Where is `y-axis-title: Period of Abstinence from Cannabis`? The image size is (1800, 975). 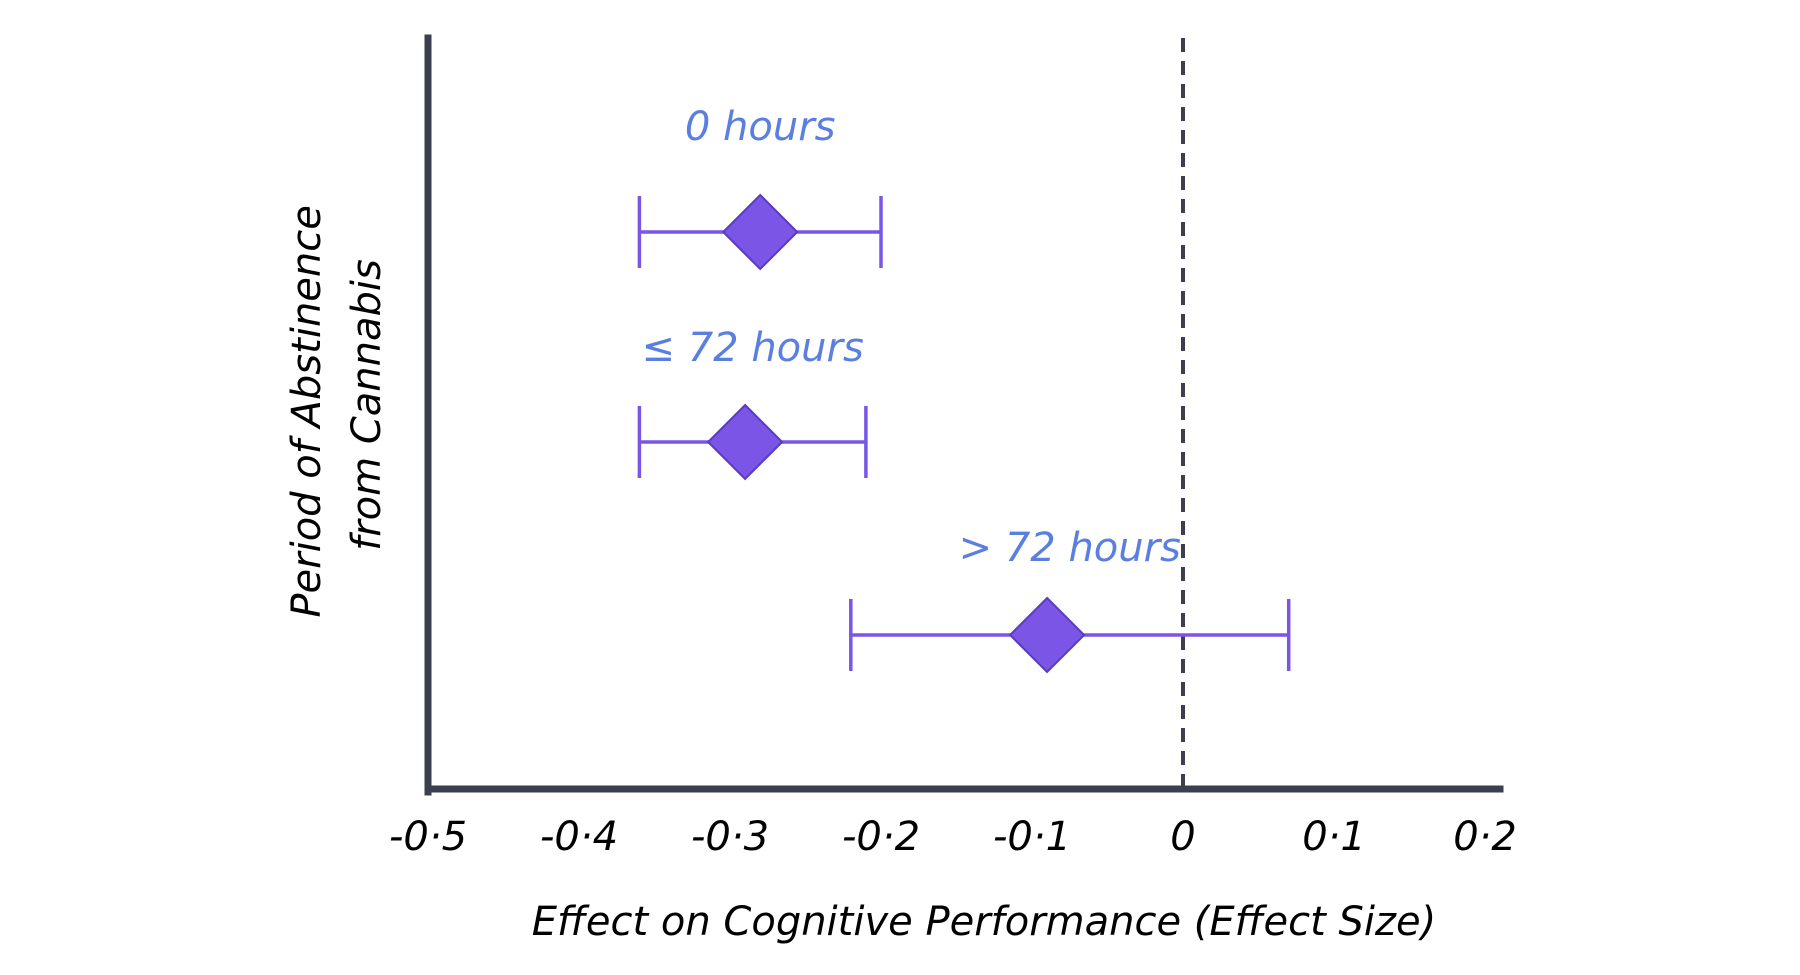 y-axis-title: Period of Abstinence from Cannabis is located at coordinates (337, 404).